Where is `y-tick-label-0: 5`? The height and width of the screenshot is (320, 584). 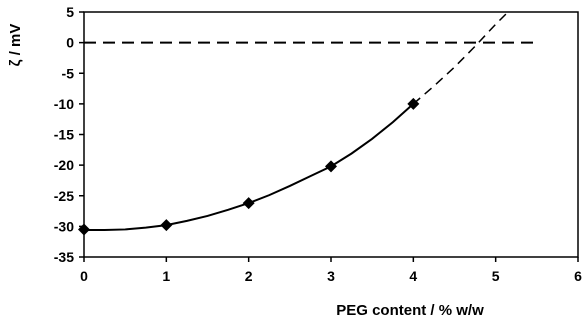
y-tick-label-0: 5 is located at coordinates (70, 12).